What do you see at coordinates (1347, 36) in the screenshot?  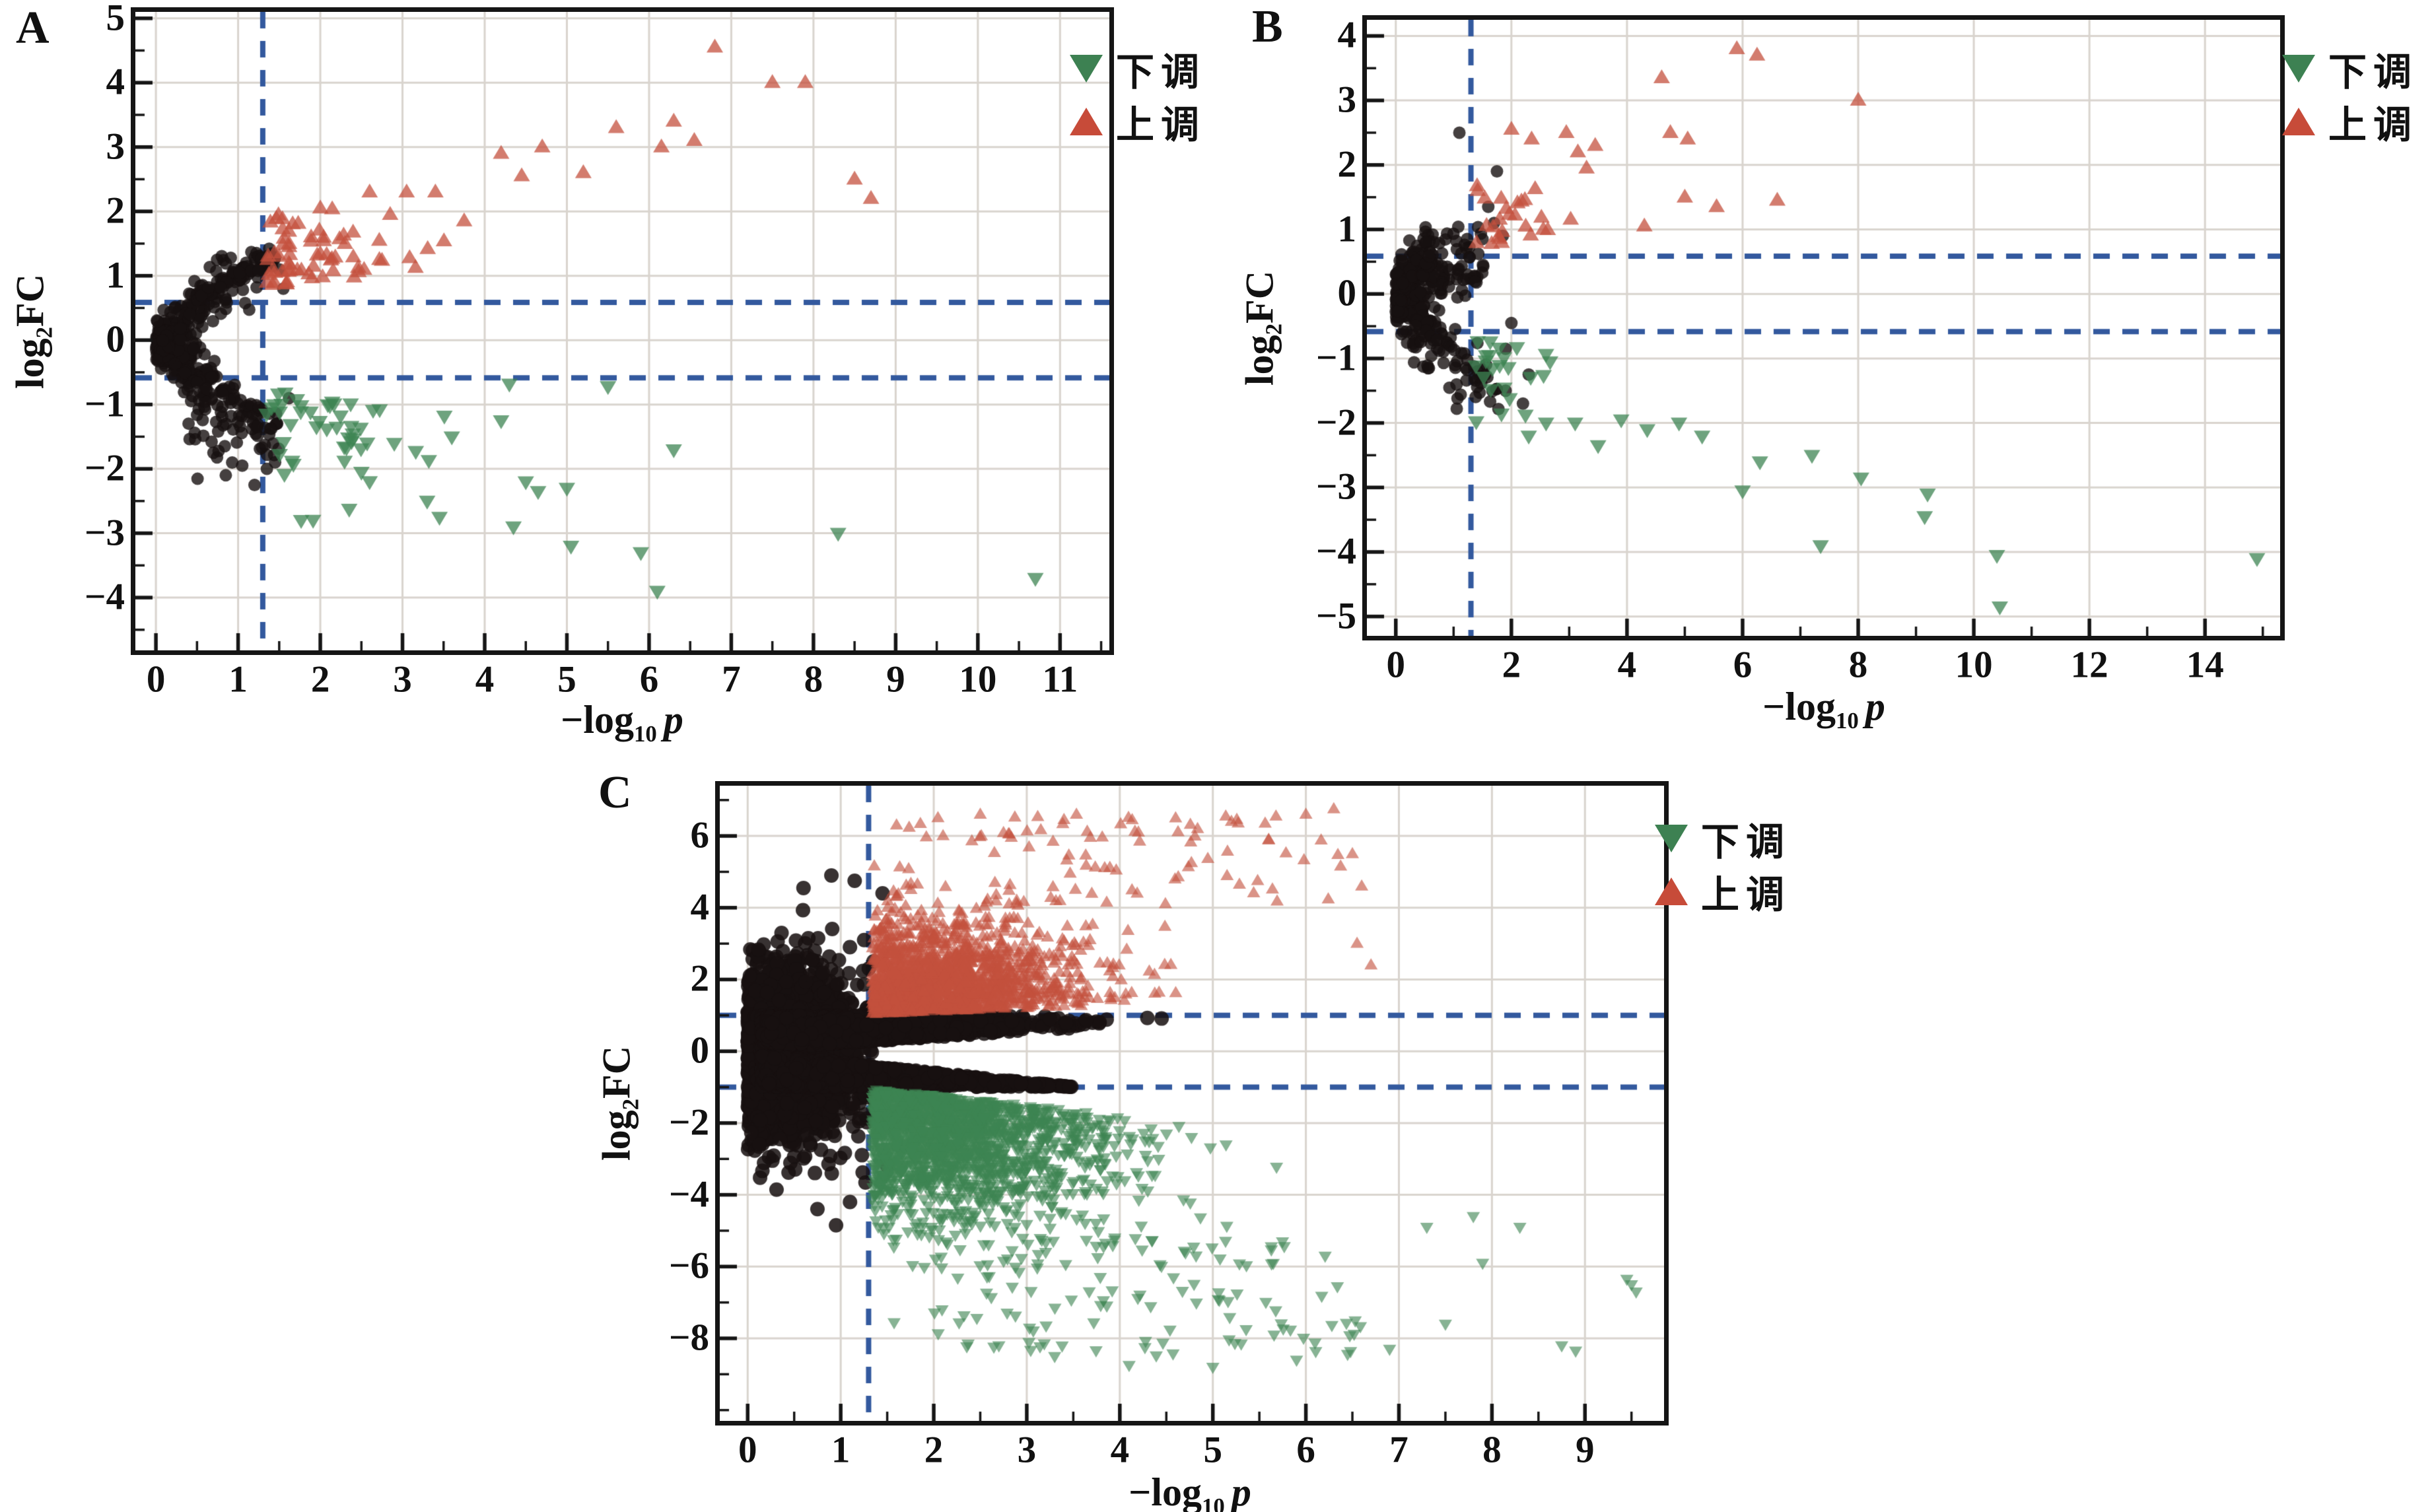 I see `y-tick-label-B: 4` at bounding box center [1347, 36].